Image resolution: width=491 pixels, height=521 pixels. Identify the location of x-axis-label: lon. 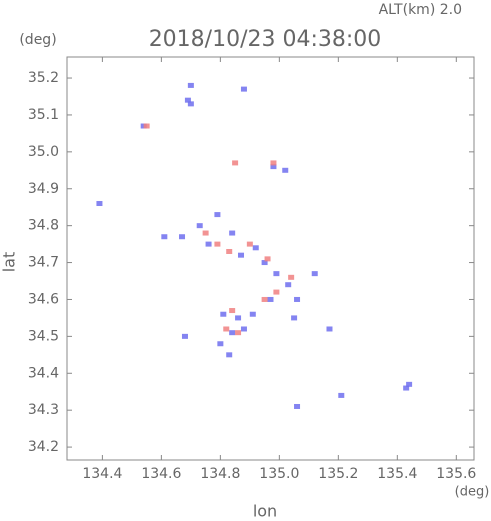
(265, 511).